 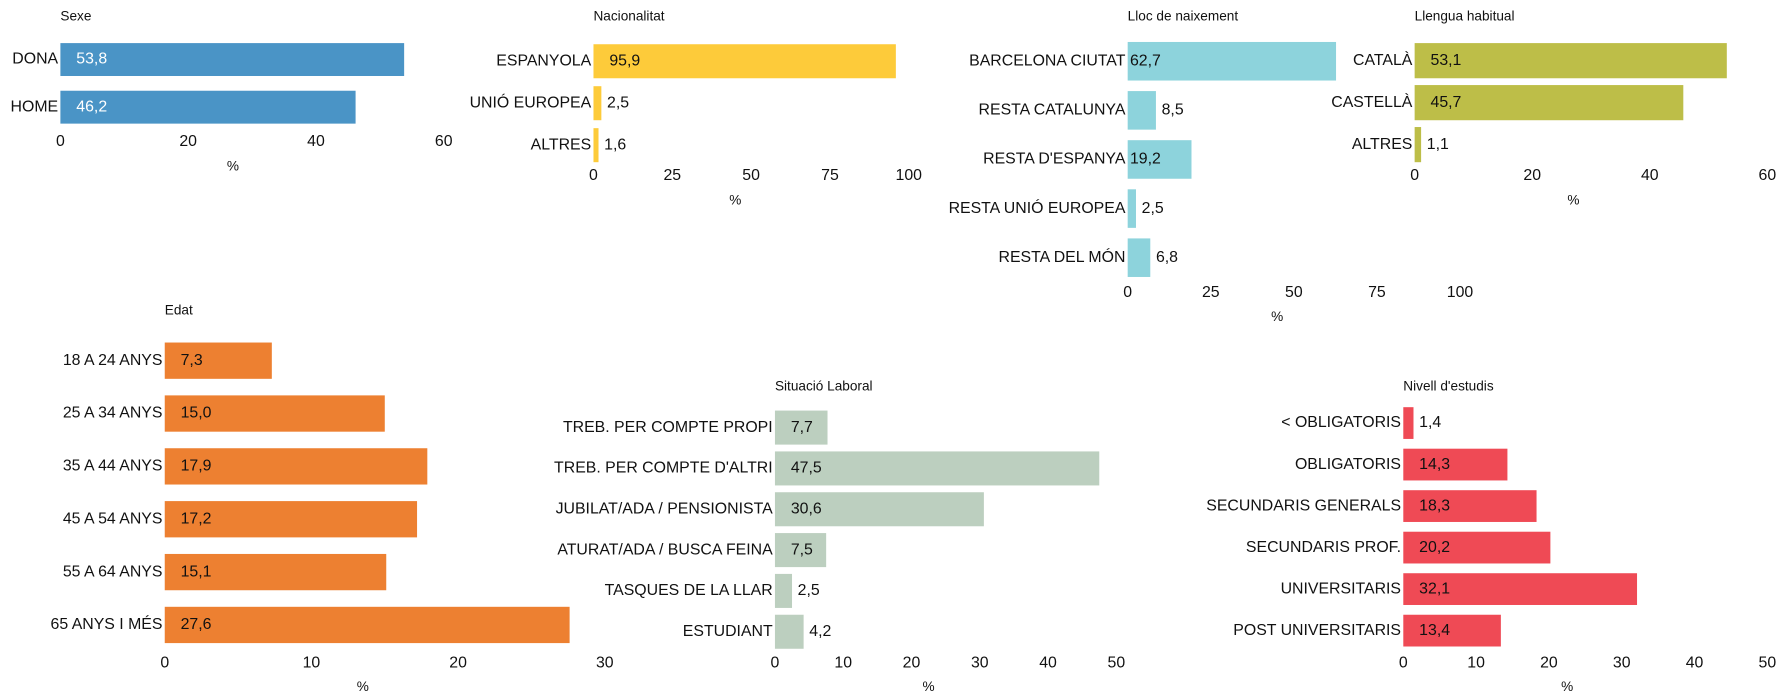 I want to click on value-label: 4,2, so click(x=820, y=631).